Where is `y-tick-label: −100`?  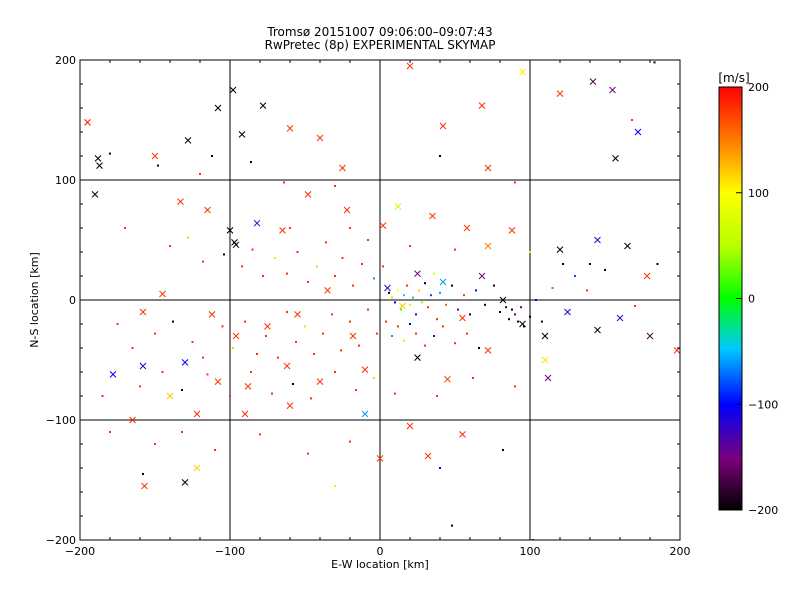
y-tick-label: −100 is located at coordinates (61, 420).